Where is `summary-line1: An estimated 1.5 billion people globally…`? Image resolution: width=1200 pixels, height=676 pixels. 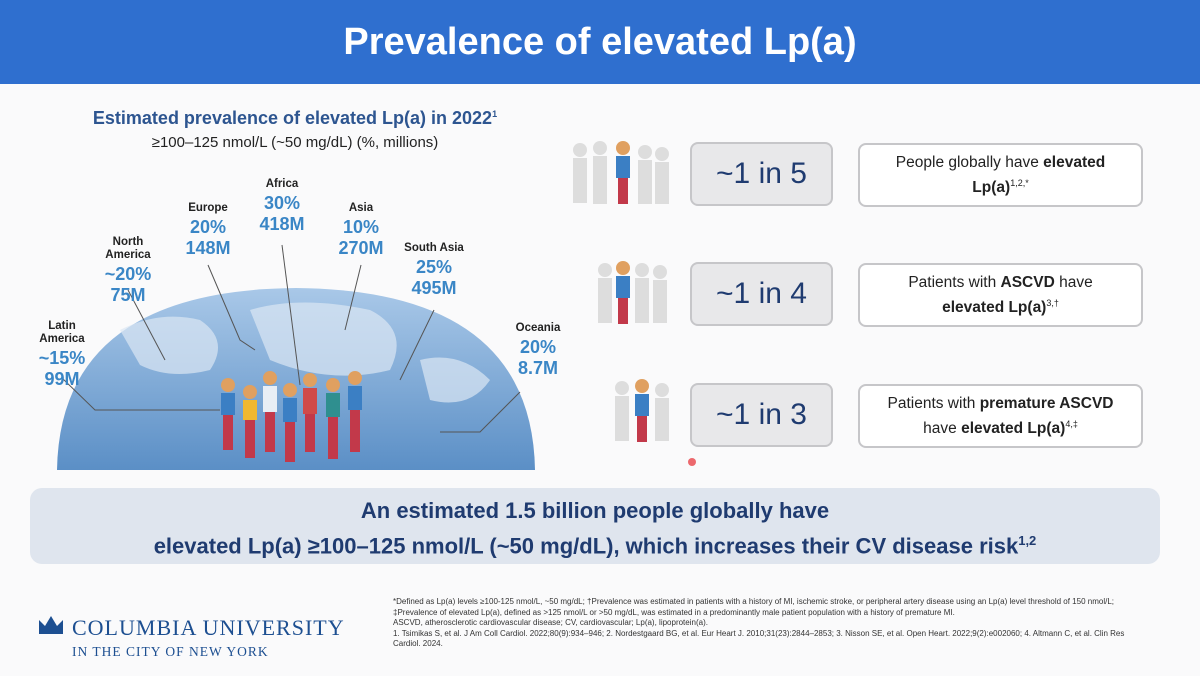
summary-line1: An estimated 1.5 billion people globally… is located at coordinates (595, 510).